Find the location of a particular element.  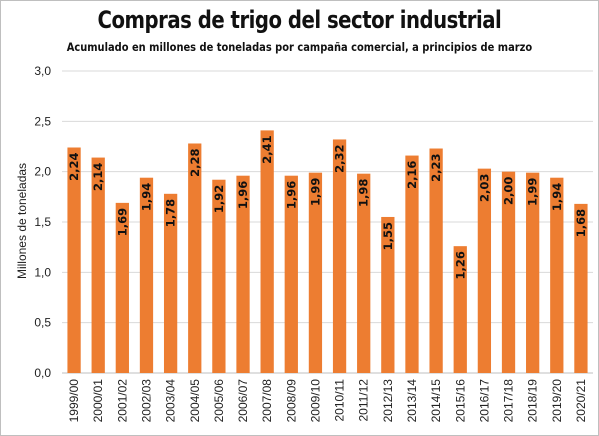

x-category-label: 2011/12 is located at coordinates (364, 400).